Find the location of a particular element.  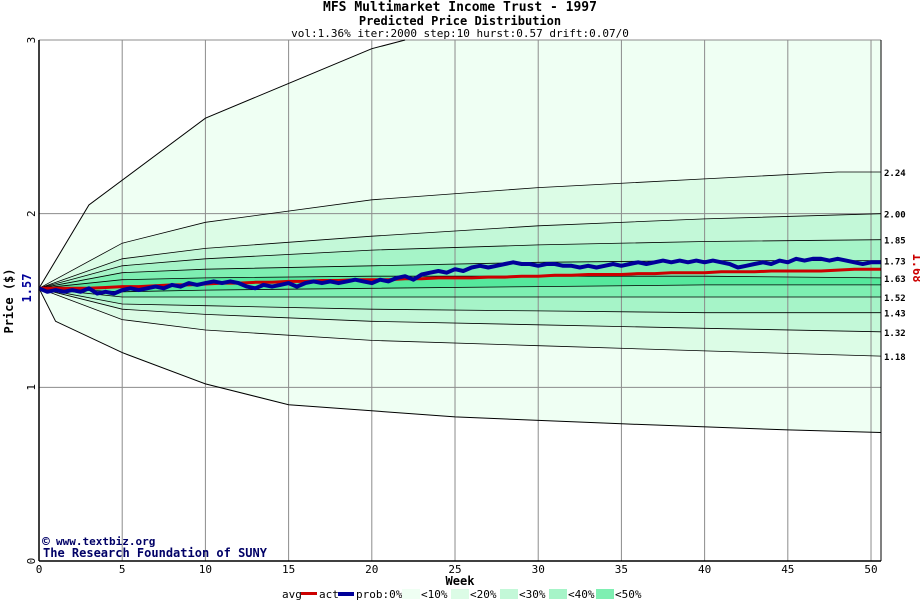

band-2-upper-line is located at coordinates (460, 251).